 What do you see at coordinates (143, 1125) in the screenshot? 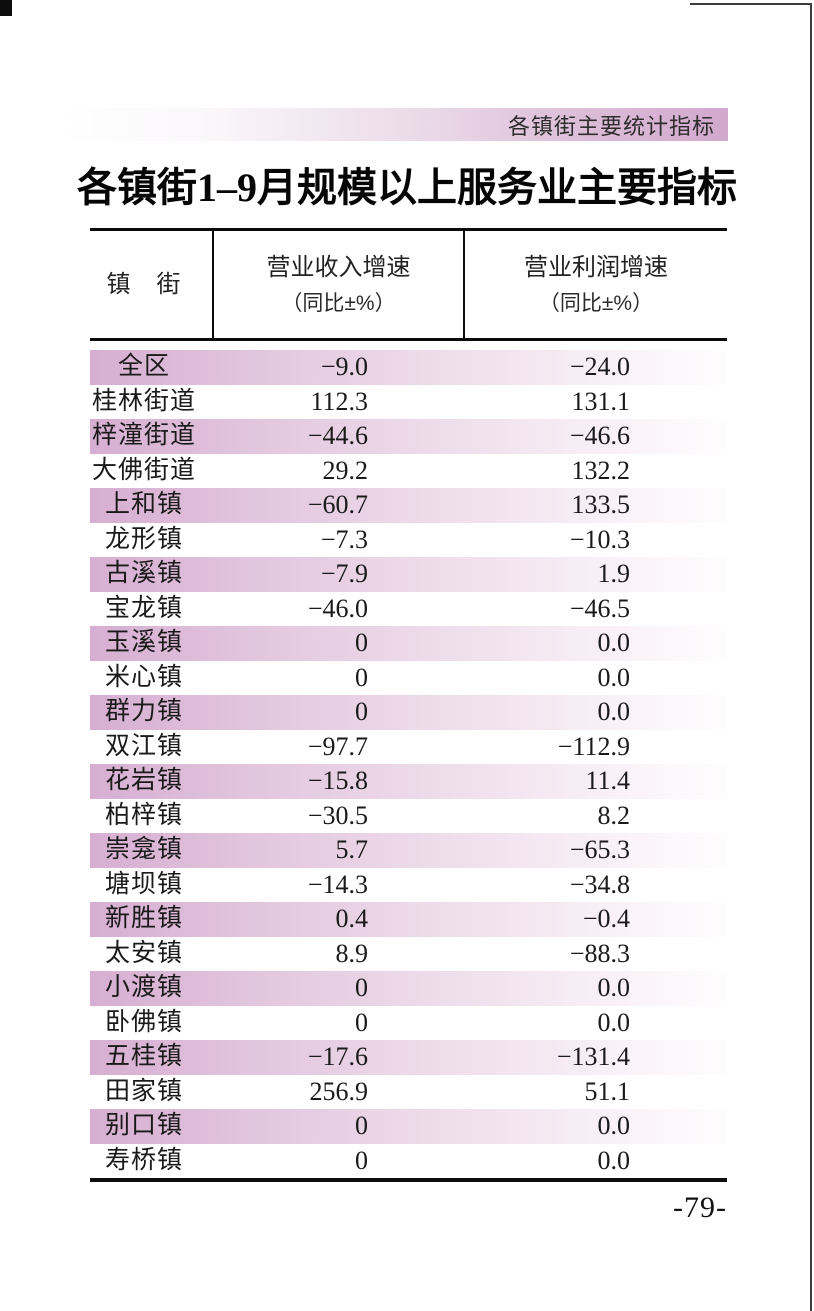
I see `town-name-cell: 别口镇` at bounding box center [143, 1125].